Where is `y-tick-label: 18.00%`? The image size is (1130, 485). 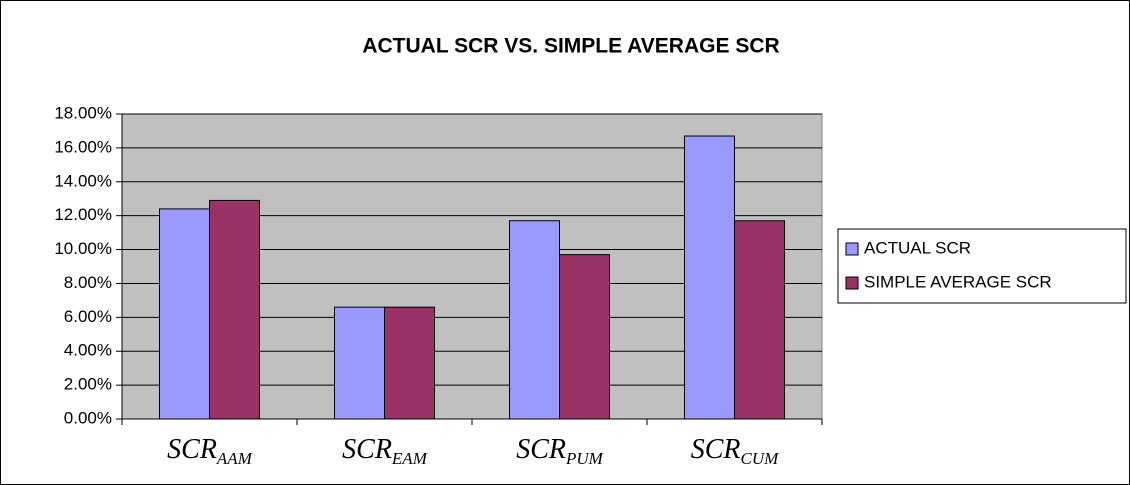 y-tick-label: 18.00% is located at coordinates (83, 112).